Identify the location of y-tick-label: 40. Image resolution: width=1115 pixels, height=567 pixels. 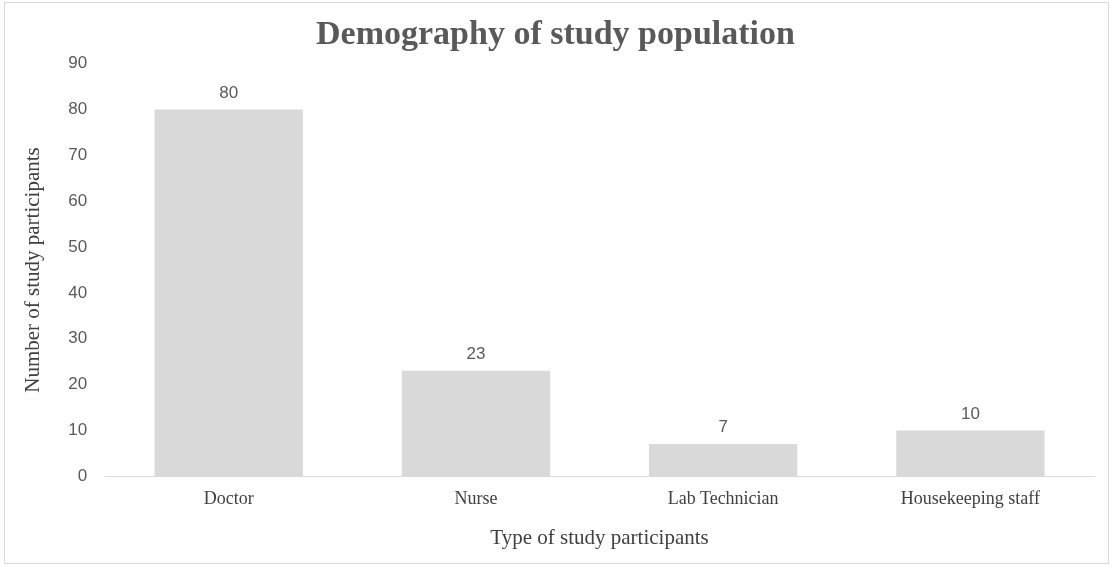
(78, 292).